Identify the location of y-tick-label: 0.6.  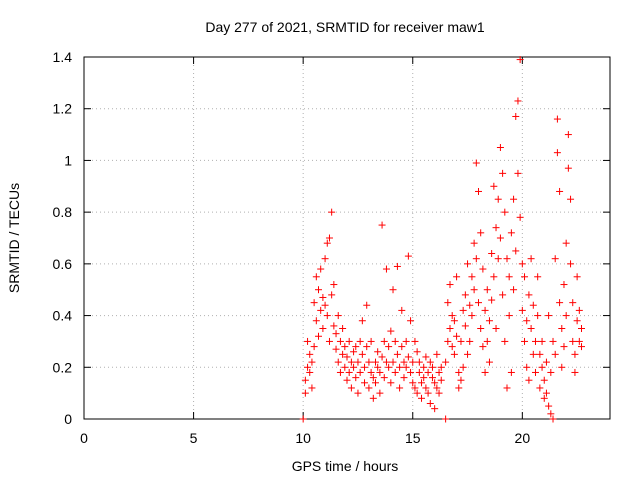
(63, 264).